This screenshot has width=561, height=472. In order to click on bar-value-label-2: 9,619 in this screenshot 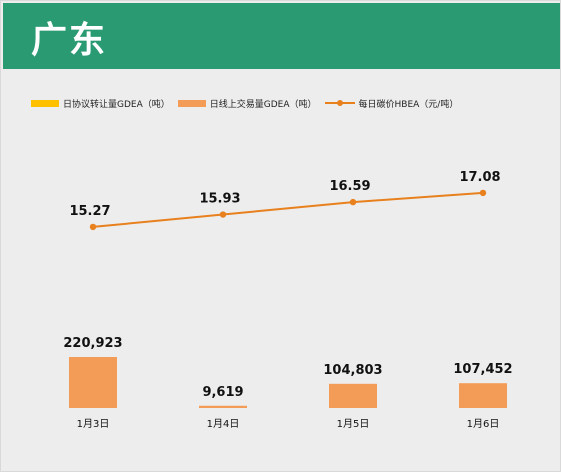, I will do `click(222, 392)`.